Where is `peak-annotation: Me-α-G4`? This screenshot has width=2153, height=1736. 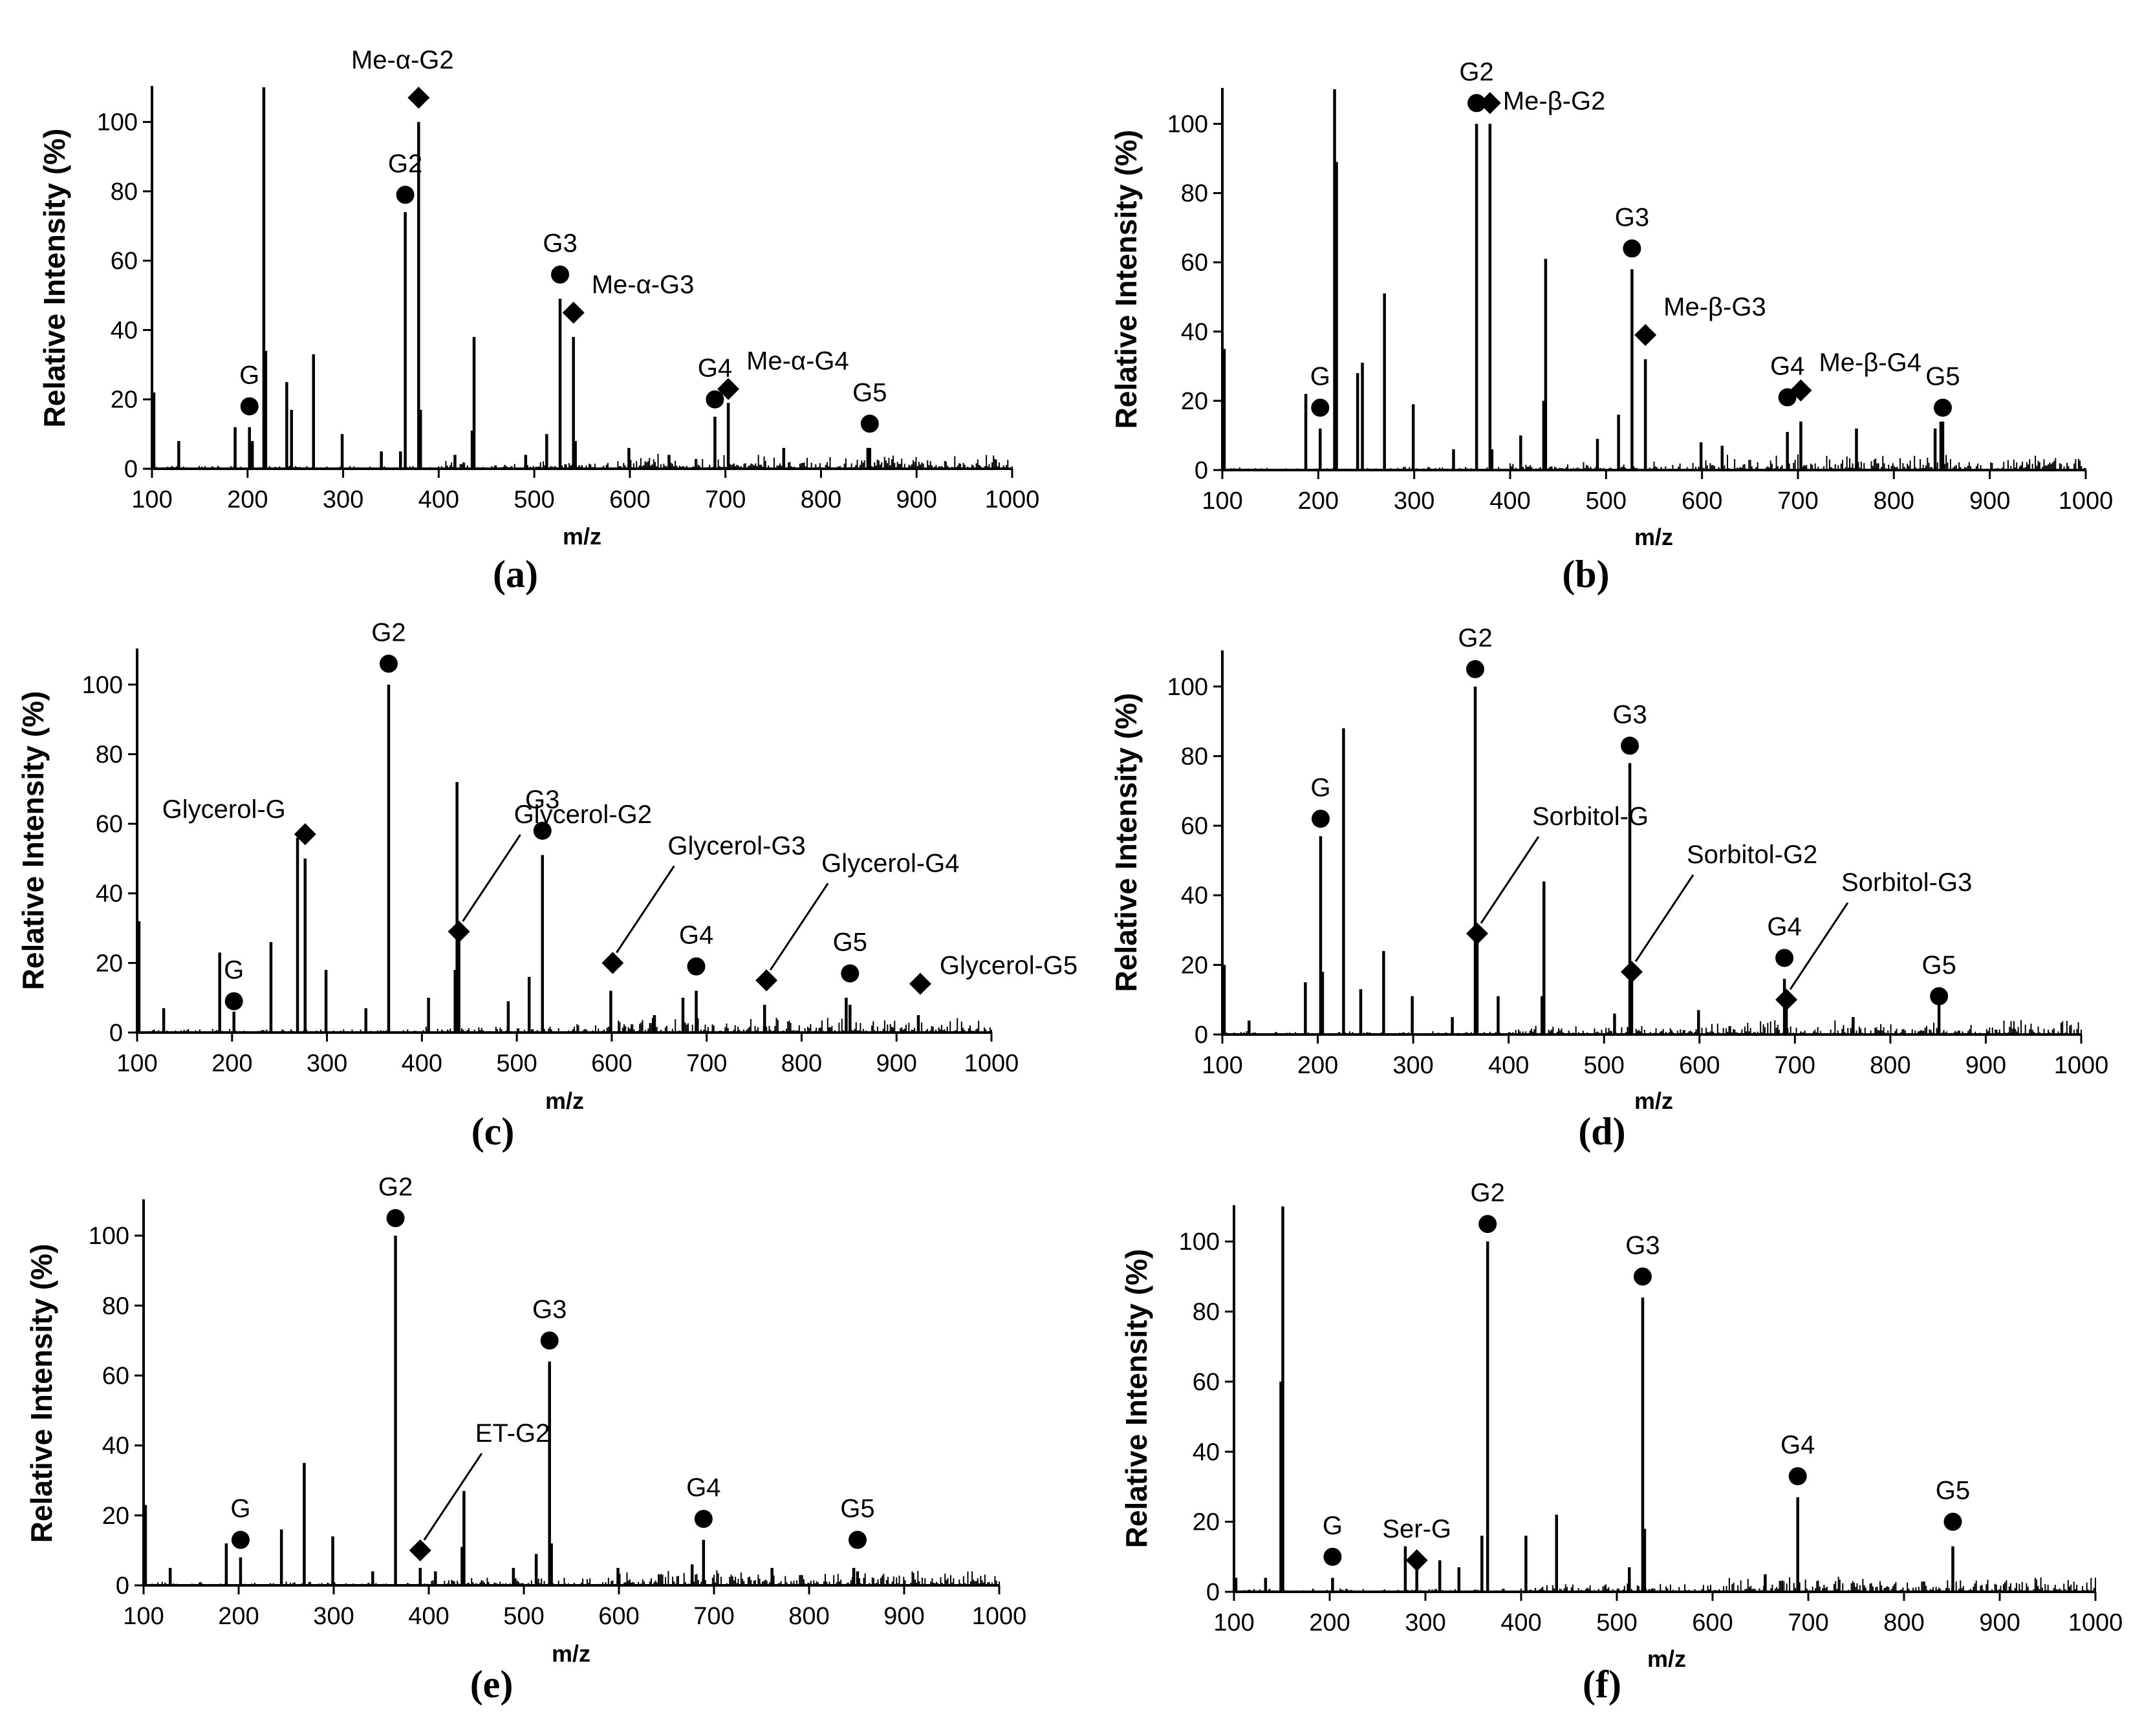
peak-annotation: Me-α-G4 is located at coordinates (783, 373).